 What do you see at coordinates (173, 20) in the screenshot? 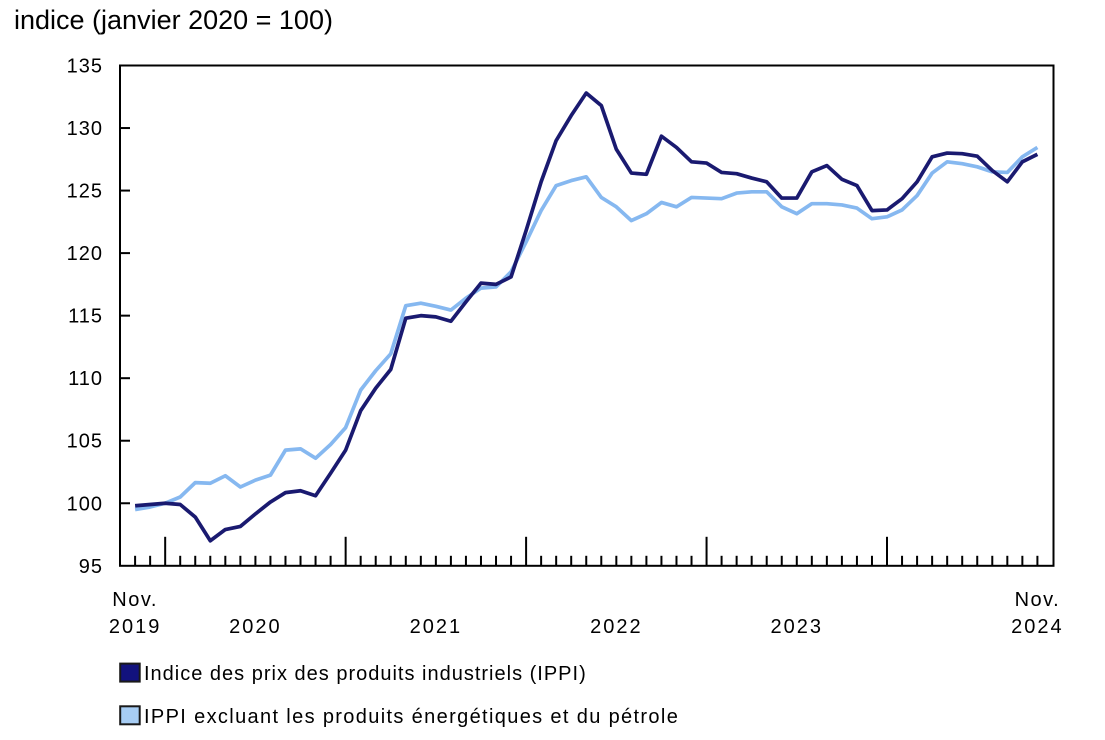
I see `svg-text: indice (janvier 2020 = 100)` at bounding box center [173, 20].